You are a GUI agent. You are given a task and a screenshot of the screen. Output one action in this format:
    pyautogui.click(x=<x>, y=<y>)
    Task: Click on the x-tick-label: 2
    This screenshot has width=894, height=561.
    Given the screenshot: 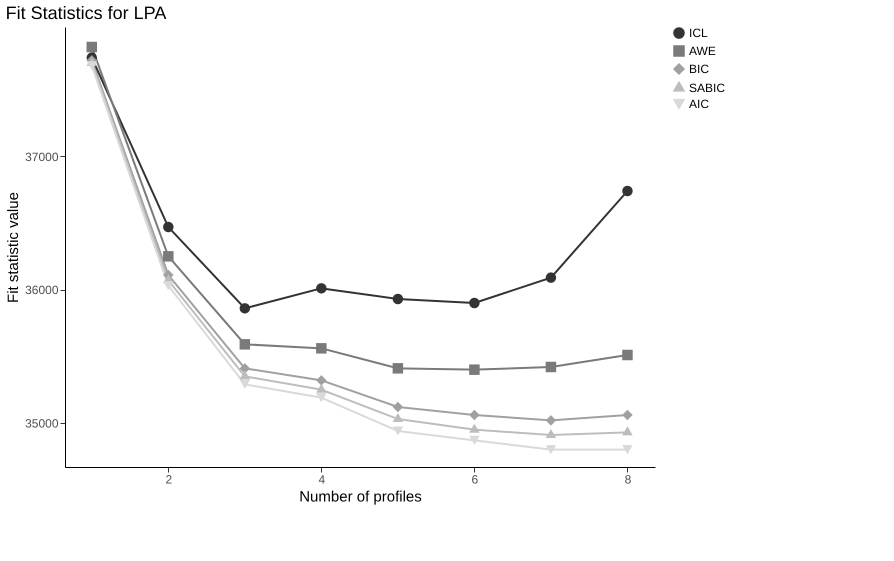 What is the action you would take?
    pyautogui.click(x=168, y=479)
    